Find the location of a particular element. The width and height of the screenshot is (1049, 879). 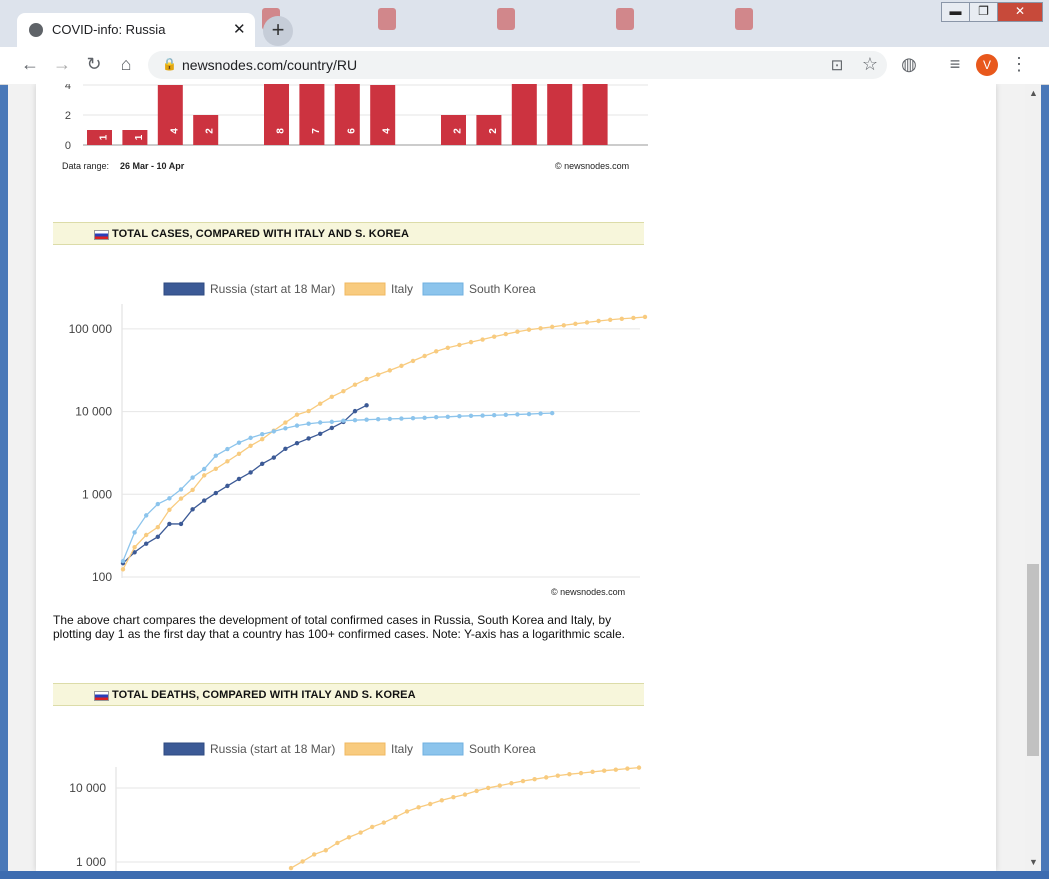

bar-data-label: 8 is located at coordinates (281, 131).